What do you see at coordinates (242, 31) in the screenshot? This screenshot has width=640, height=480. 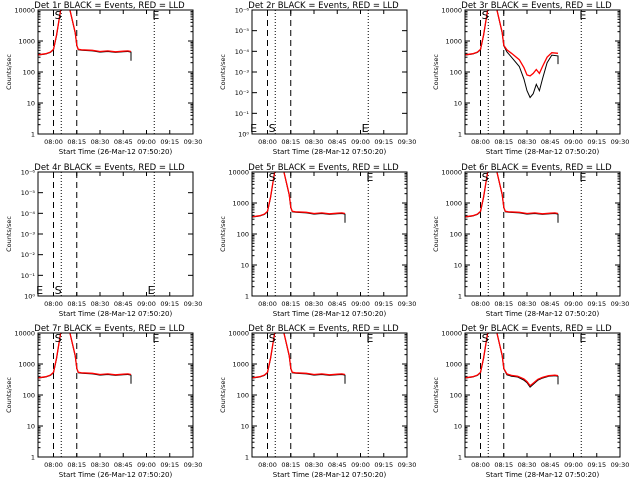 I see `y-tick-label: 10⁻⁵` at bounding box center [242, 31].